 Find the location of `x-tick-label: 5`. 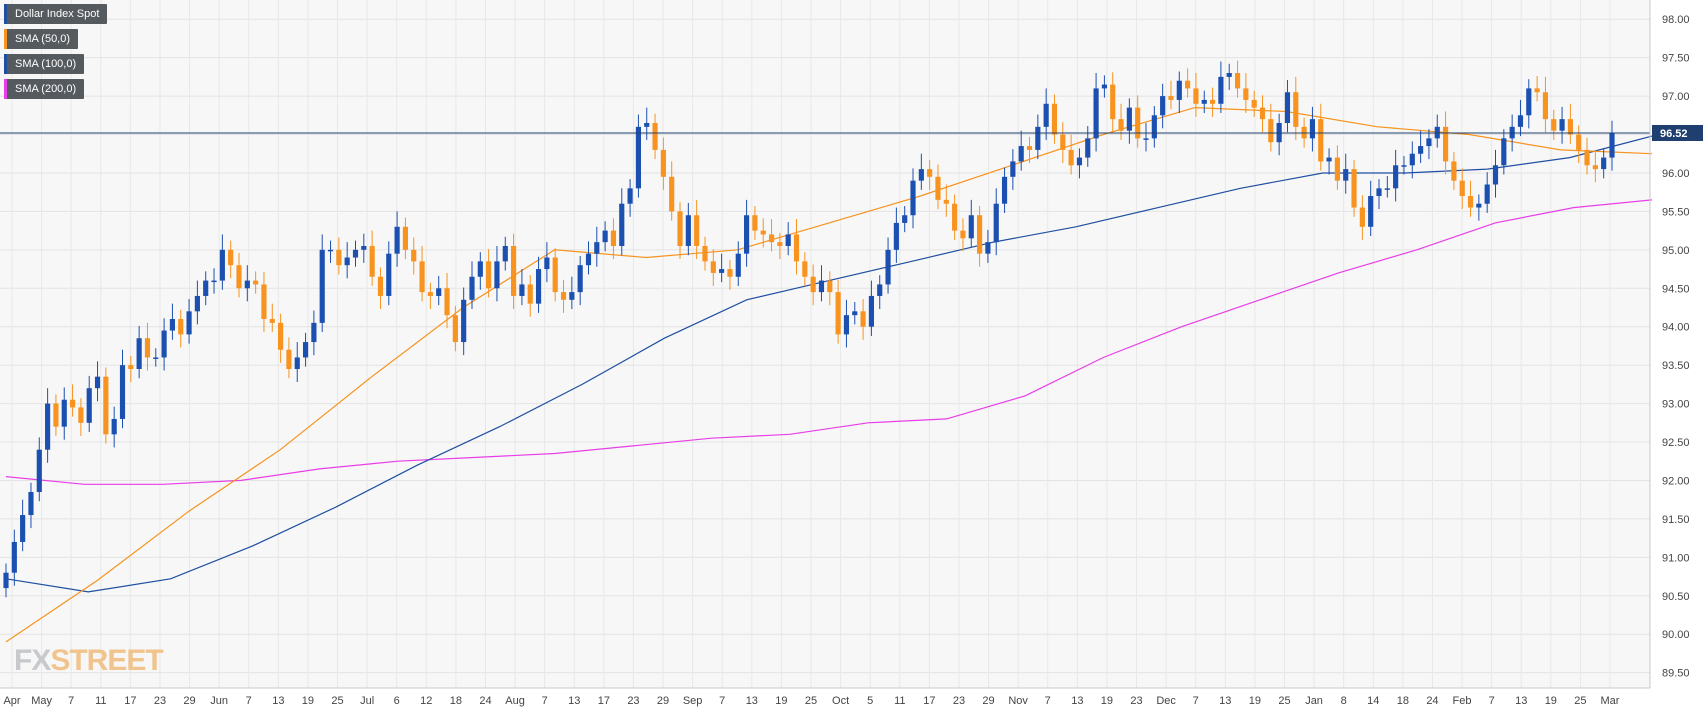

x-tick-label: 5 is located at coordinates (870, 701).